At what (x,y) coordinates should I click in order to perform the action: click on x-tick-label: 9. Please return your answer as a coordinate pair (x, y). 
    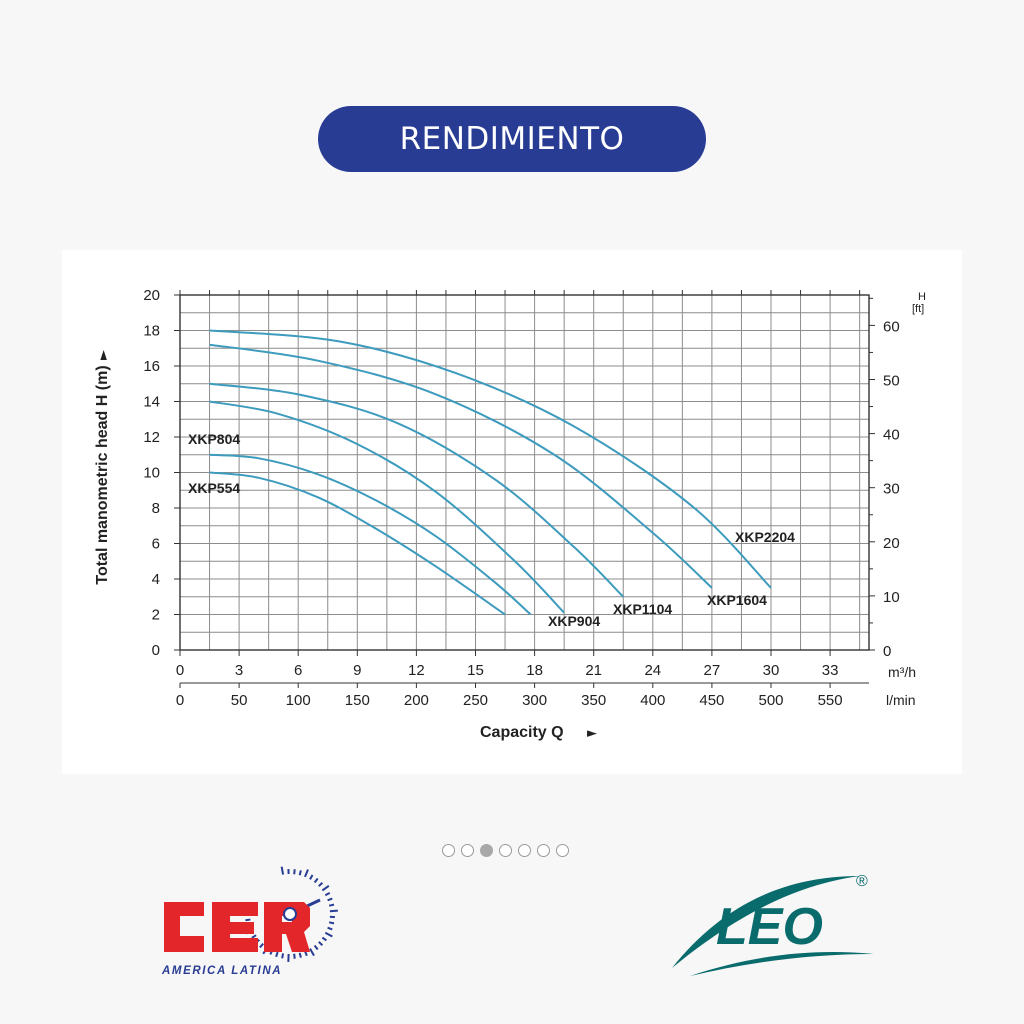
    Looking at the image, I should click on (357, 670).